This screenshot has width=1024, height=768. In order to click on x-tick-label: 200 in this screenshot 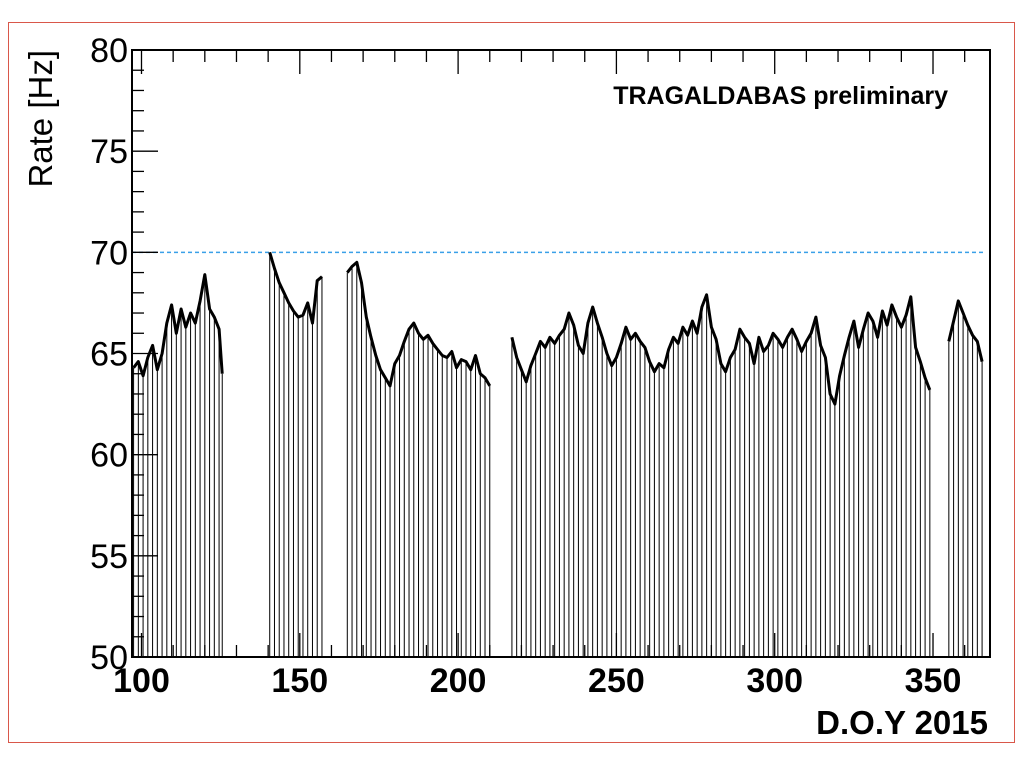, I will do `click(458, 681)`.